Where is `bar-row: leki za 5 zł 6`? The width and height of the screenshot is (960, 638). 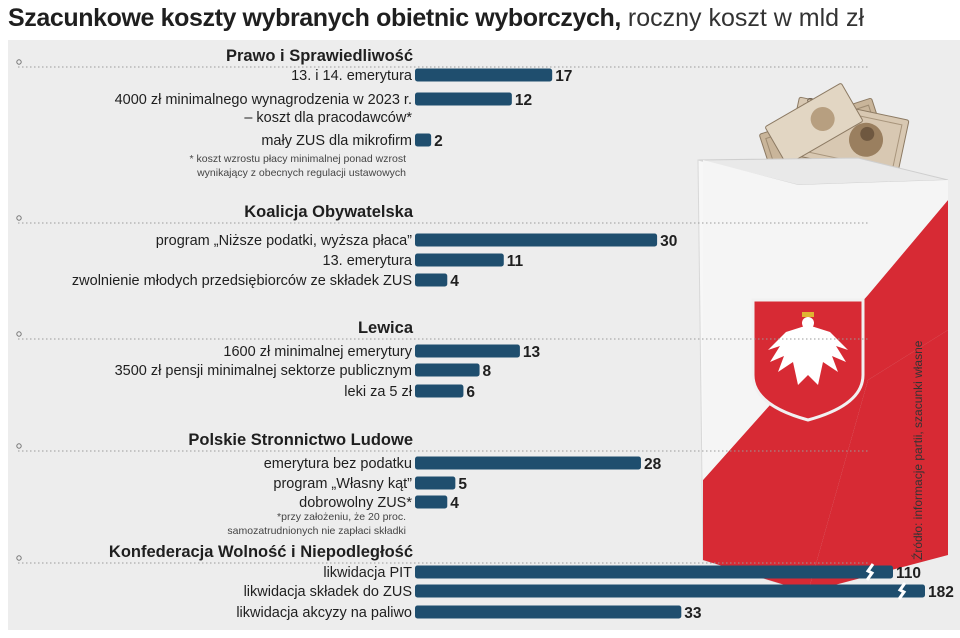
bar-row: leki za 5 zł 6 is located at coordinates (409, 392).